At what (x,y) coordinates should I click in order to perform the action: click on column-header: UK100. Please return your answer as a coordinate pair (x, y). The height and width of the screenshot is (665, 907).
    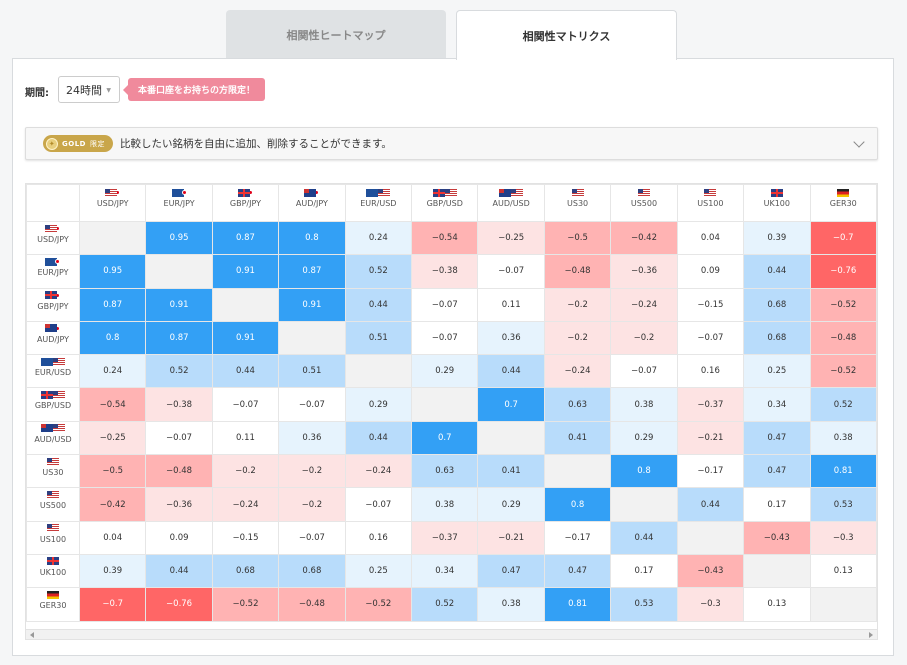
    Looking at the image, I should click on (777, 203).